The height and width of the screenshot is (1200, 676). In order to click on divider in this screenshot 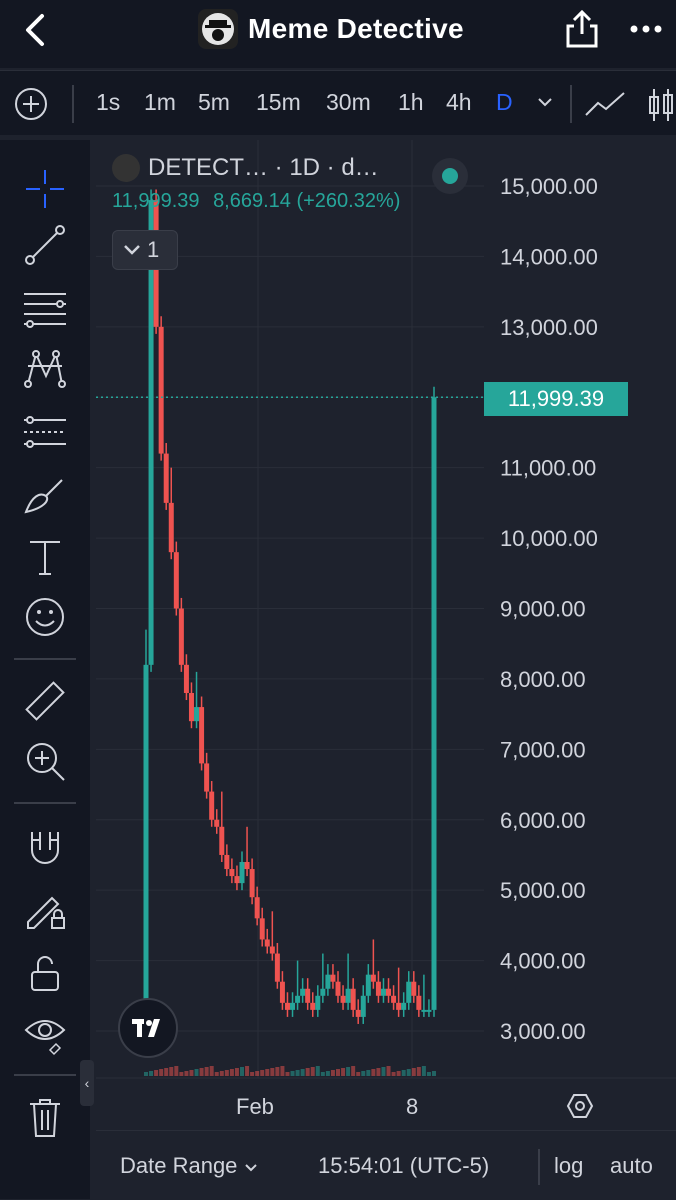, I will do `click(539, 1167)`.